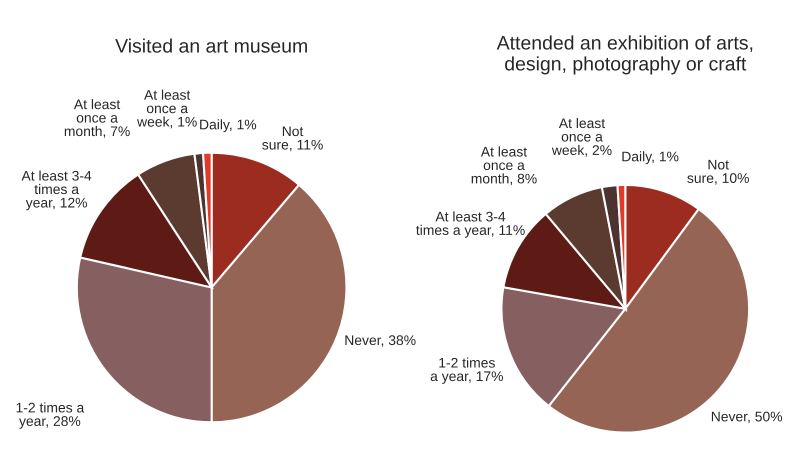  Describe the element at coordinates (57, 190) in the screenshot. I see `slice-label: At least 3-4 times a year, 12%` at that location.